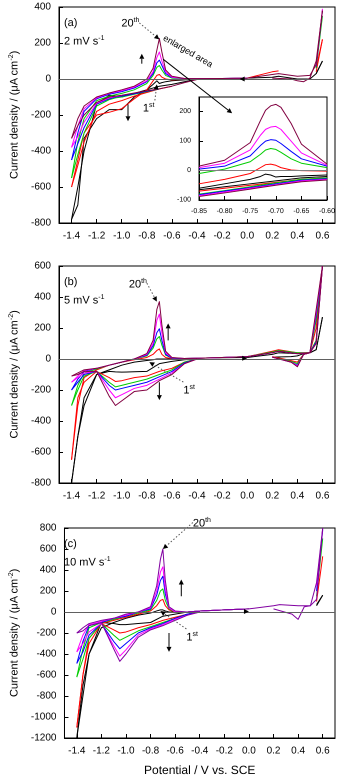 The height and width of the screenshot is (781, 349). What do you see at coordinates (84, 41) in the screenshot?
I see `annotation: 2 mV s$^{-1}$` at bounding box center [84, 41].